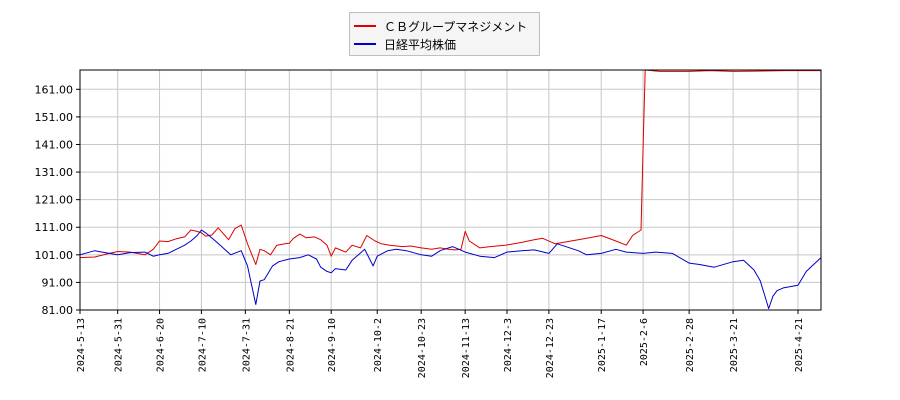  What do you see at coordinates (734, 345) in the screenshot?
I see `x-tick-label: 2025-3-21` at bounding box center [734, 345].